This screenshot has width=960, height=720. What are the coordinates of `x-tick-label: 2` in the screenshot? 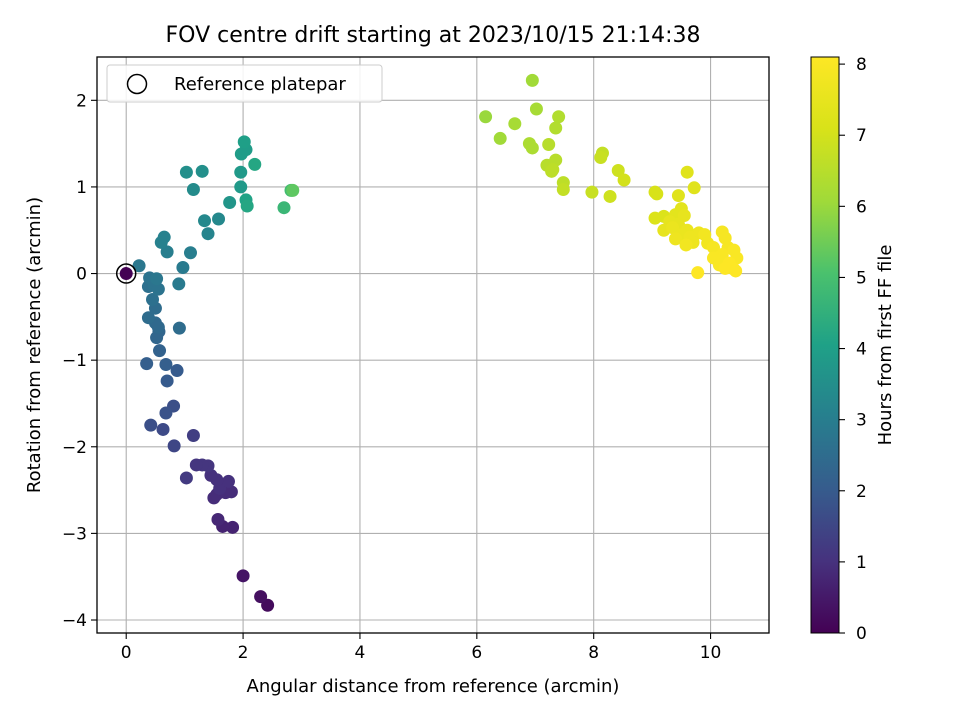 It's located at (243, 653).